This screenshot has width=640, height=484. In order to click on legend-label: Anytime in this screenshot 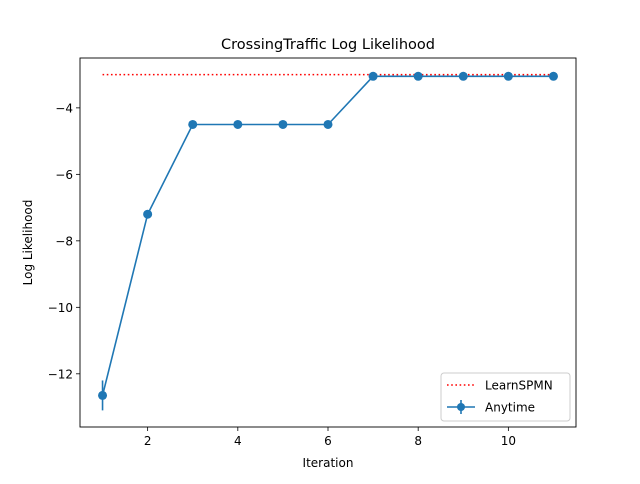, I will do `click(510, 408)`.